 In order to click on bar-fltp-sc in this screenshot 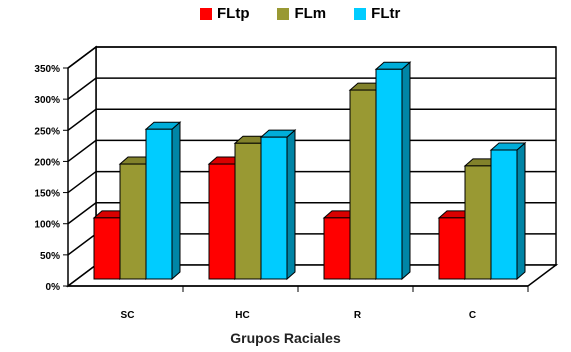, I will do `click(107, 248)`.